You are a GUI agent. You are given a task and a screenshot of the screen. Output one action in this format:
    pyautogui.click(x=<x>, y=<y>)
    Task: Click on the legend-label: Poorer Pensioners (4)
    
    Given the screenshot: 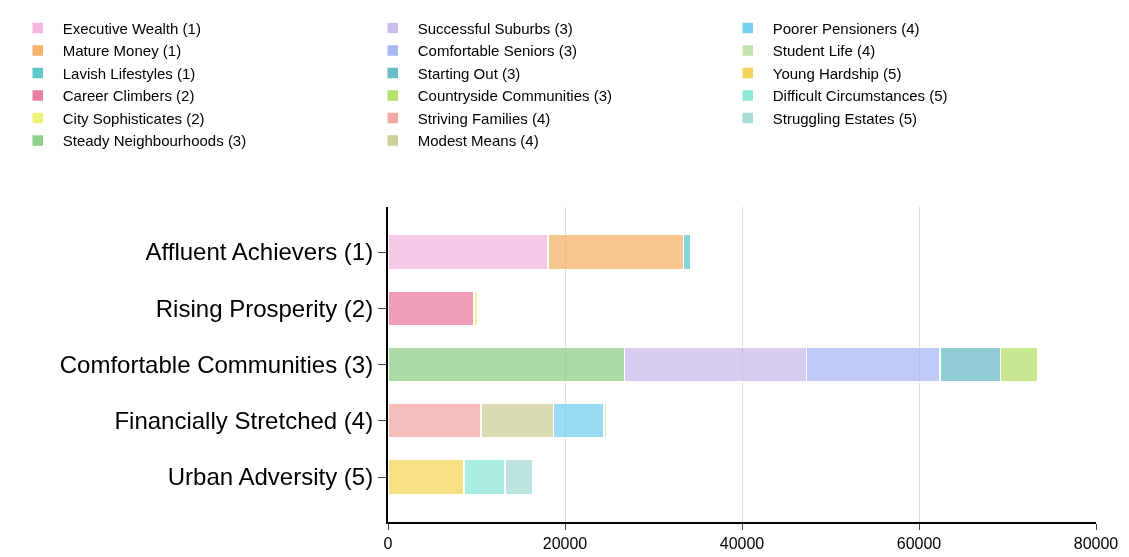 What is the action you would take?
    pyautogui.click(x=846, y=28)
    